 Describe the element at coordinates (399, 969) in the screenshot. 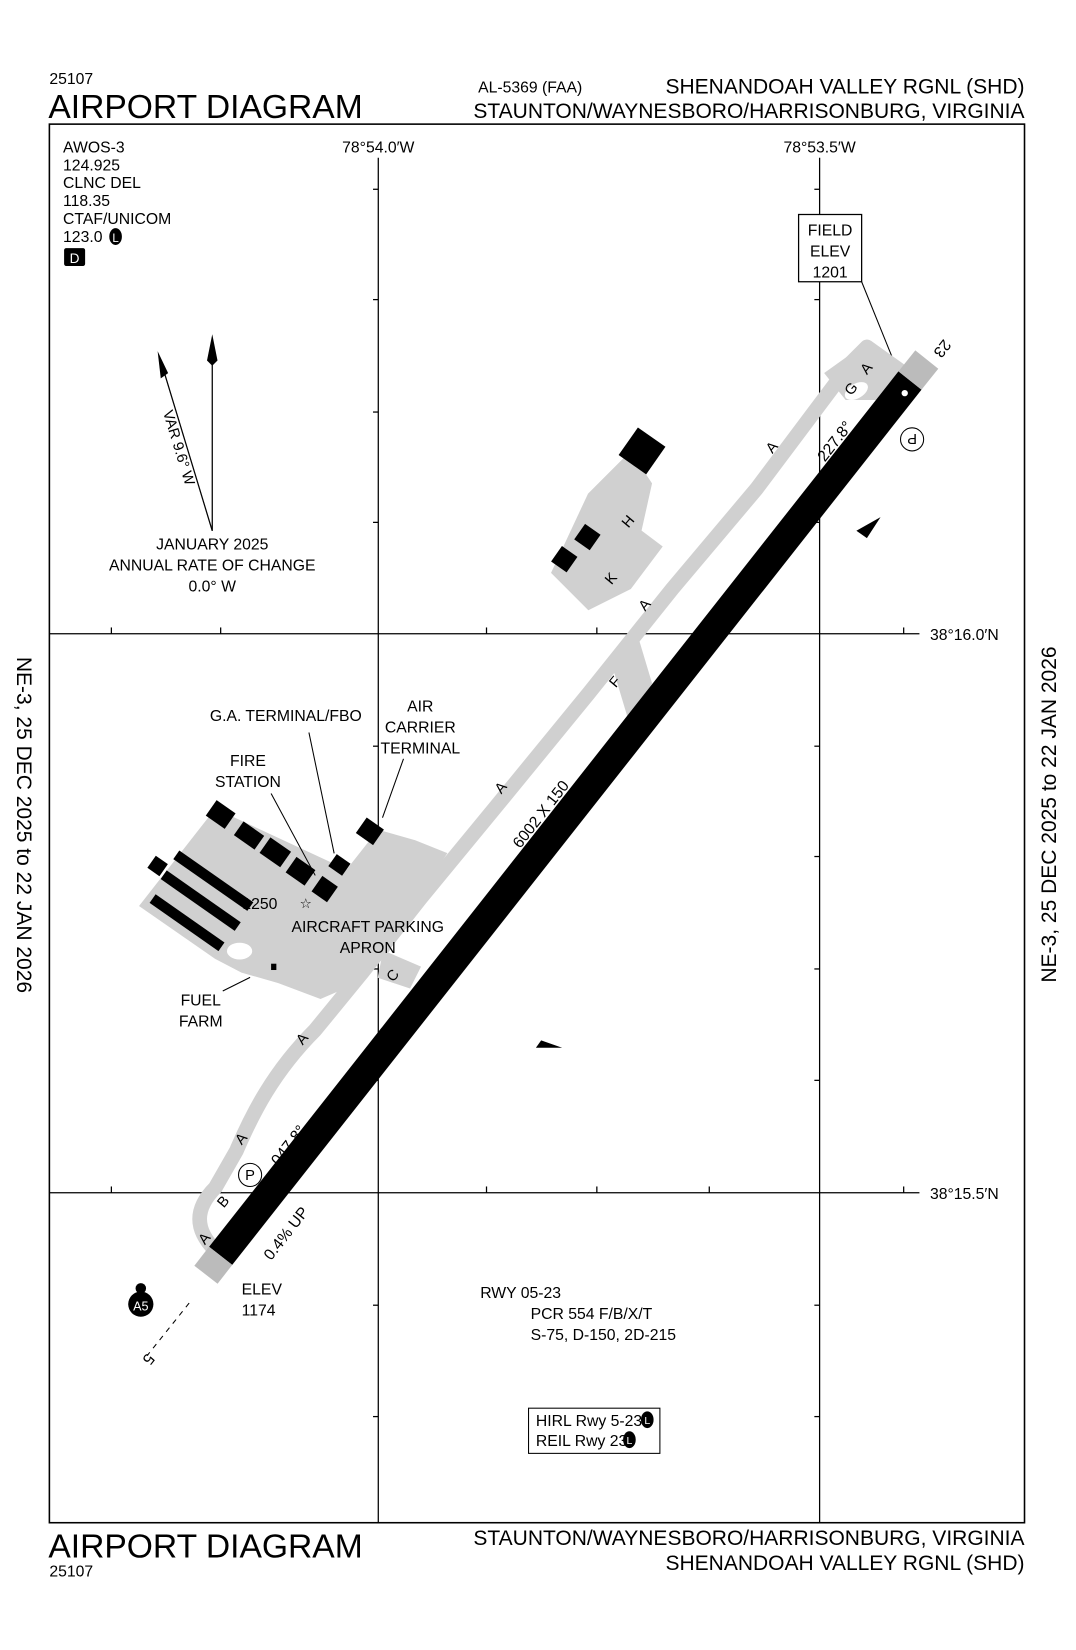

I see `taxiway-c` at that location.